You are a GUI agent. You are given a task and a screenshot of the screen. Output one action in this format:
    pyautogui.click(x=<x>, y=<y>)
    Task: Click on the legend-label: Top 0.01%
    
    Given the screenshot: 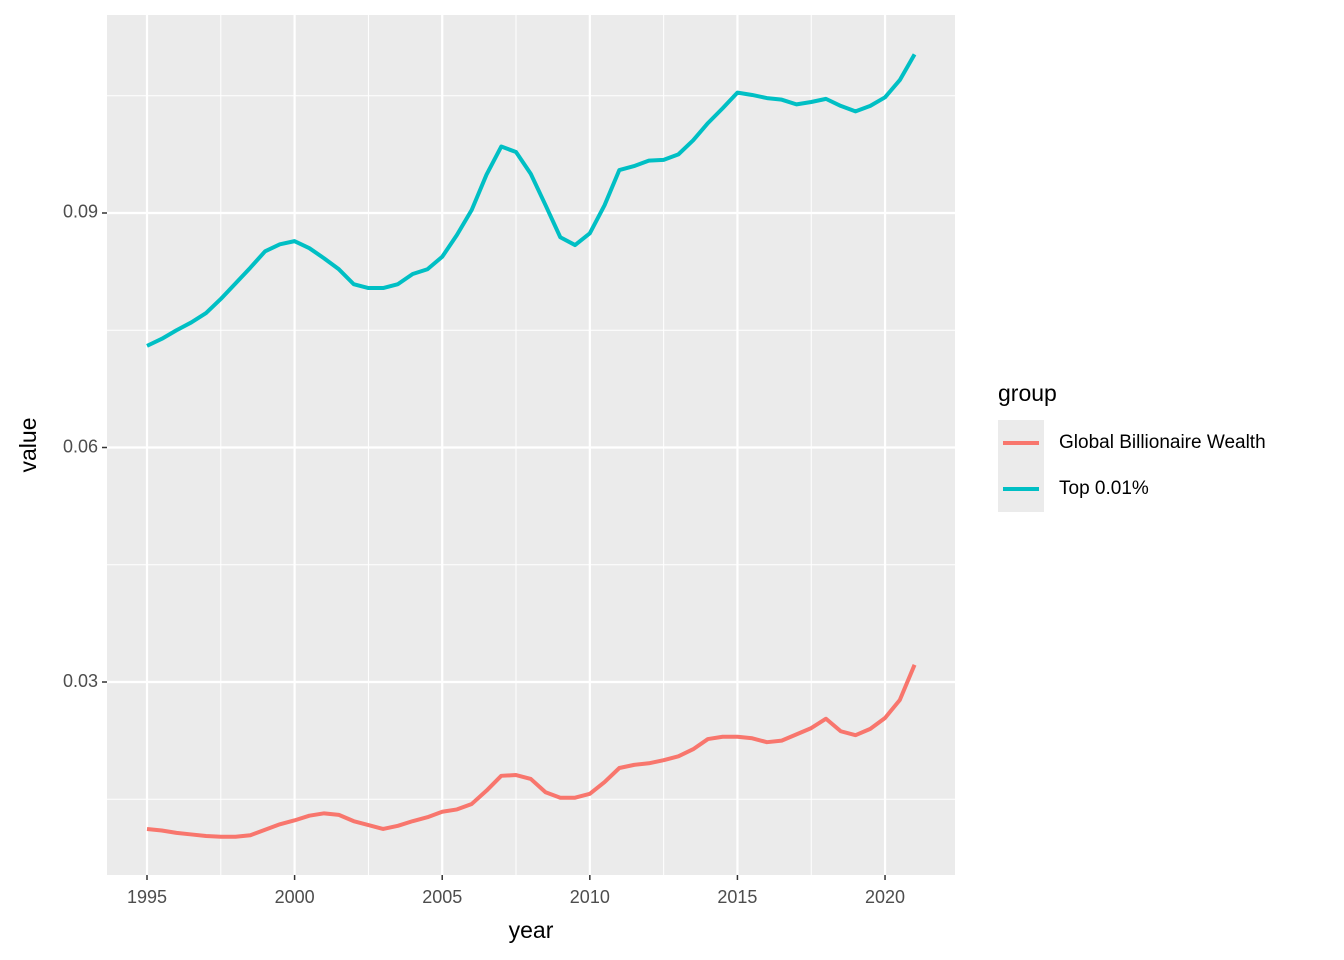 What is the action you would take?
    pyautogui.click(x=1104, y=488)
    